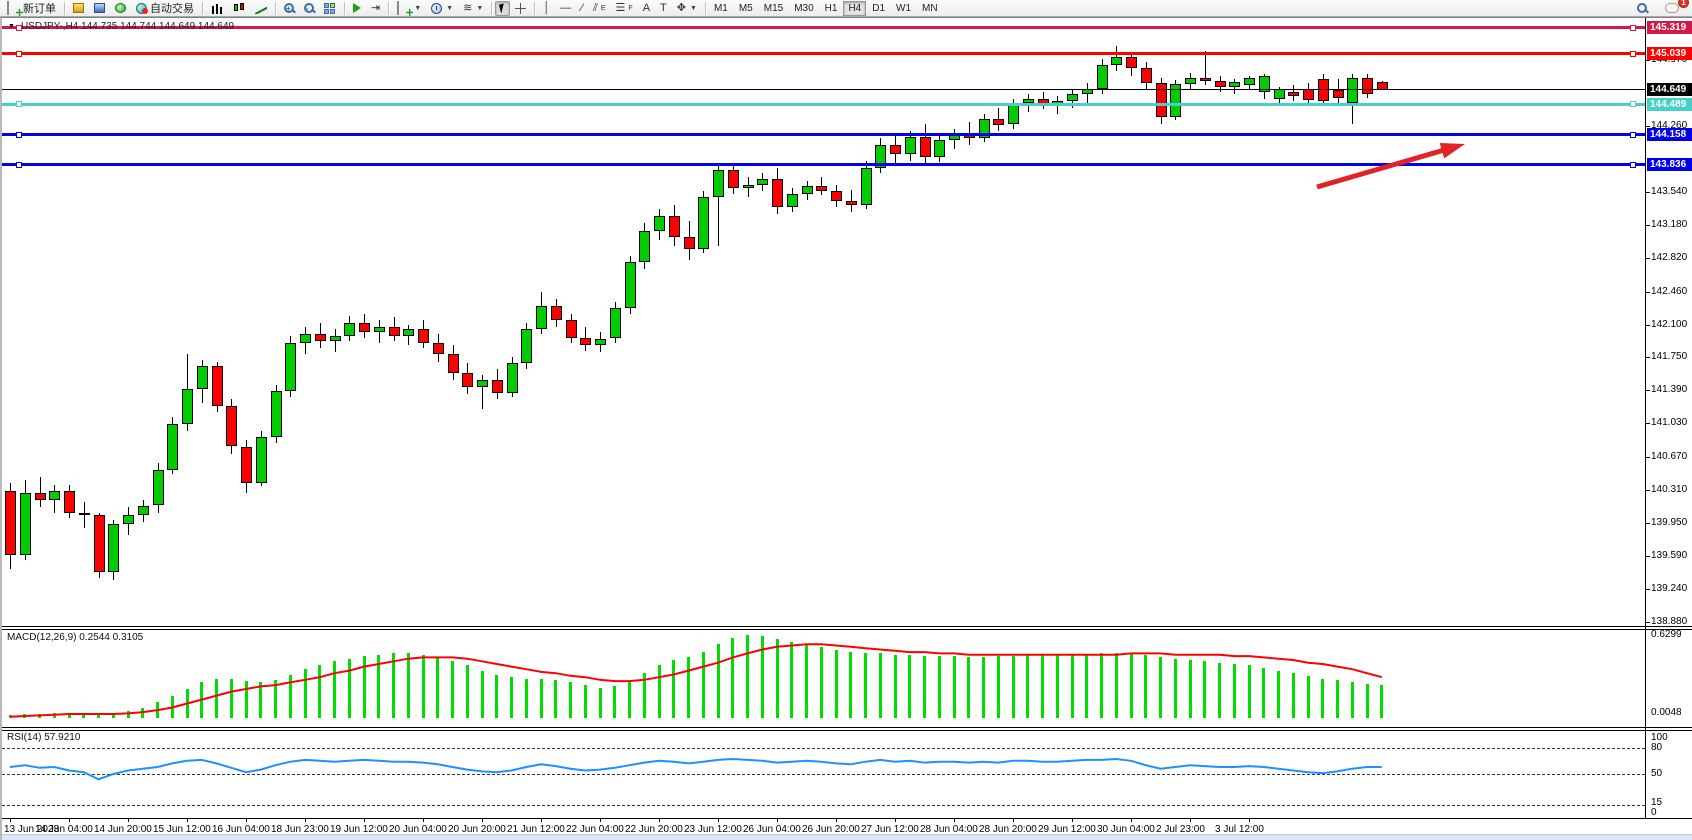 The height and width of the screenshot is (840, 1692). What do you see at coordinates (520, 8) in the screenshot?
I see `crosshair-tool-button` at bounding box center [520, 8].